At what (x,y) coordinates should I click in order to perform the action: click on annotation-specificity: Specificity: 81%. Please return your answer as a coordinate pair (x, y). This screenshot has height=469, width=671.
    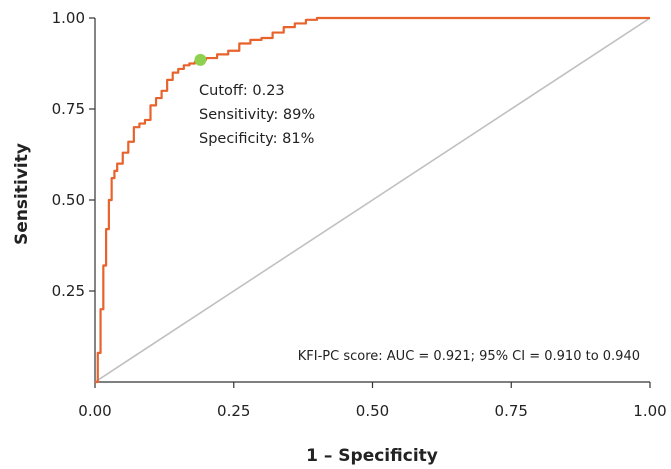
    Looking at the image, I should click on (256, 139).